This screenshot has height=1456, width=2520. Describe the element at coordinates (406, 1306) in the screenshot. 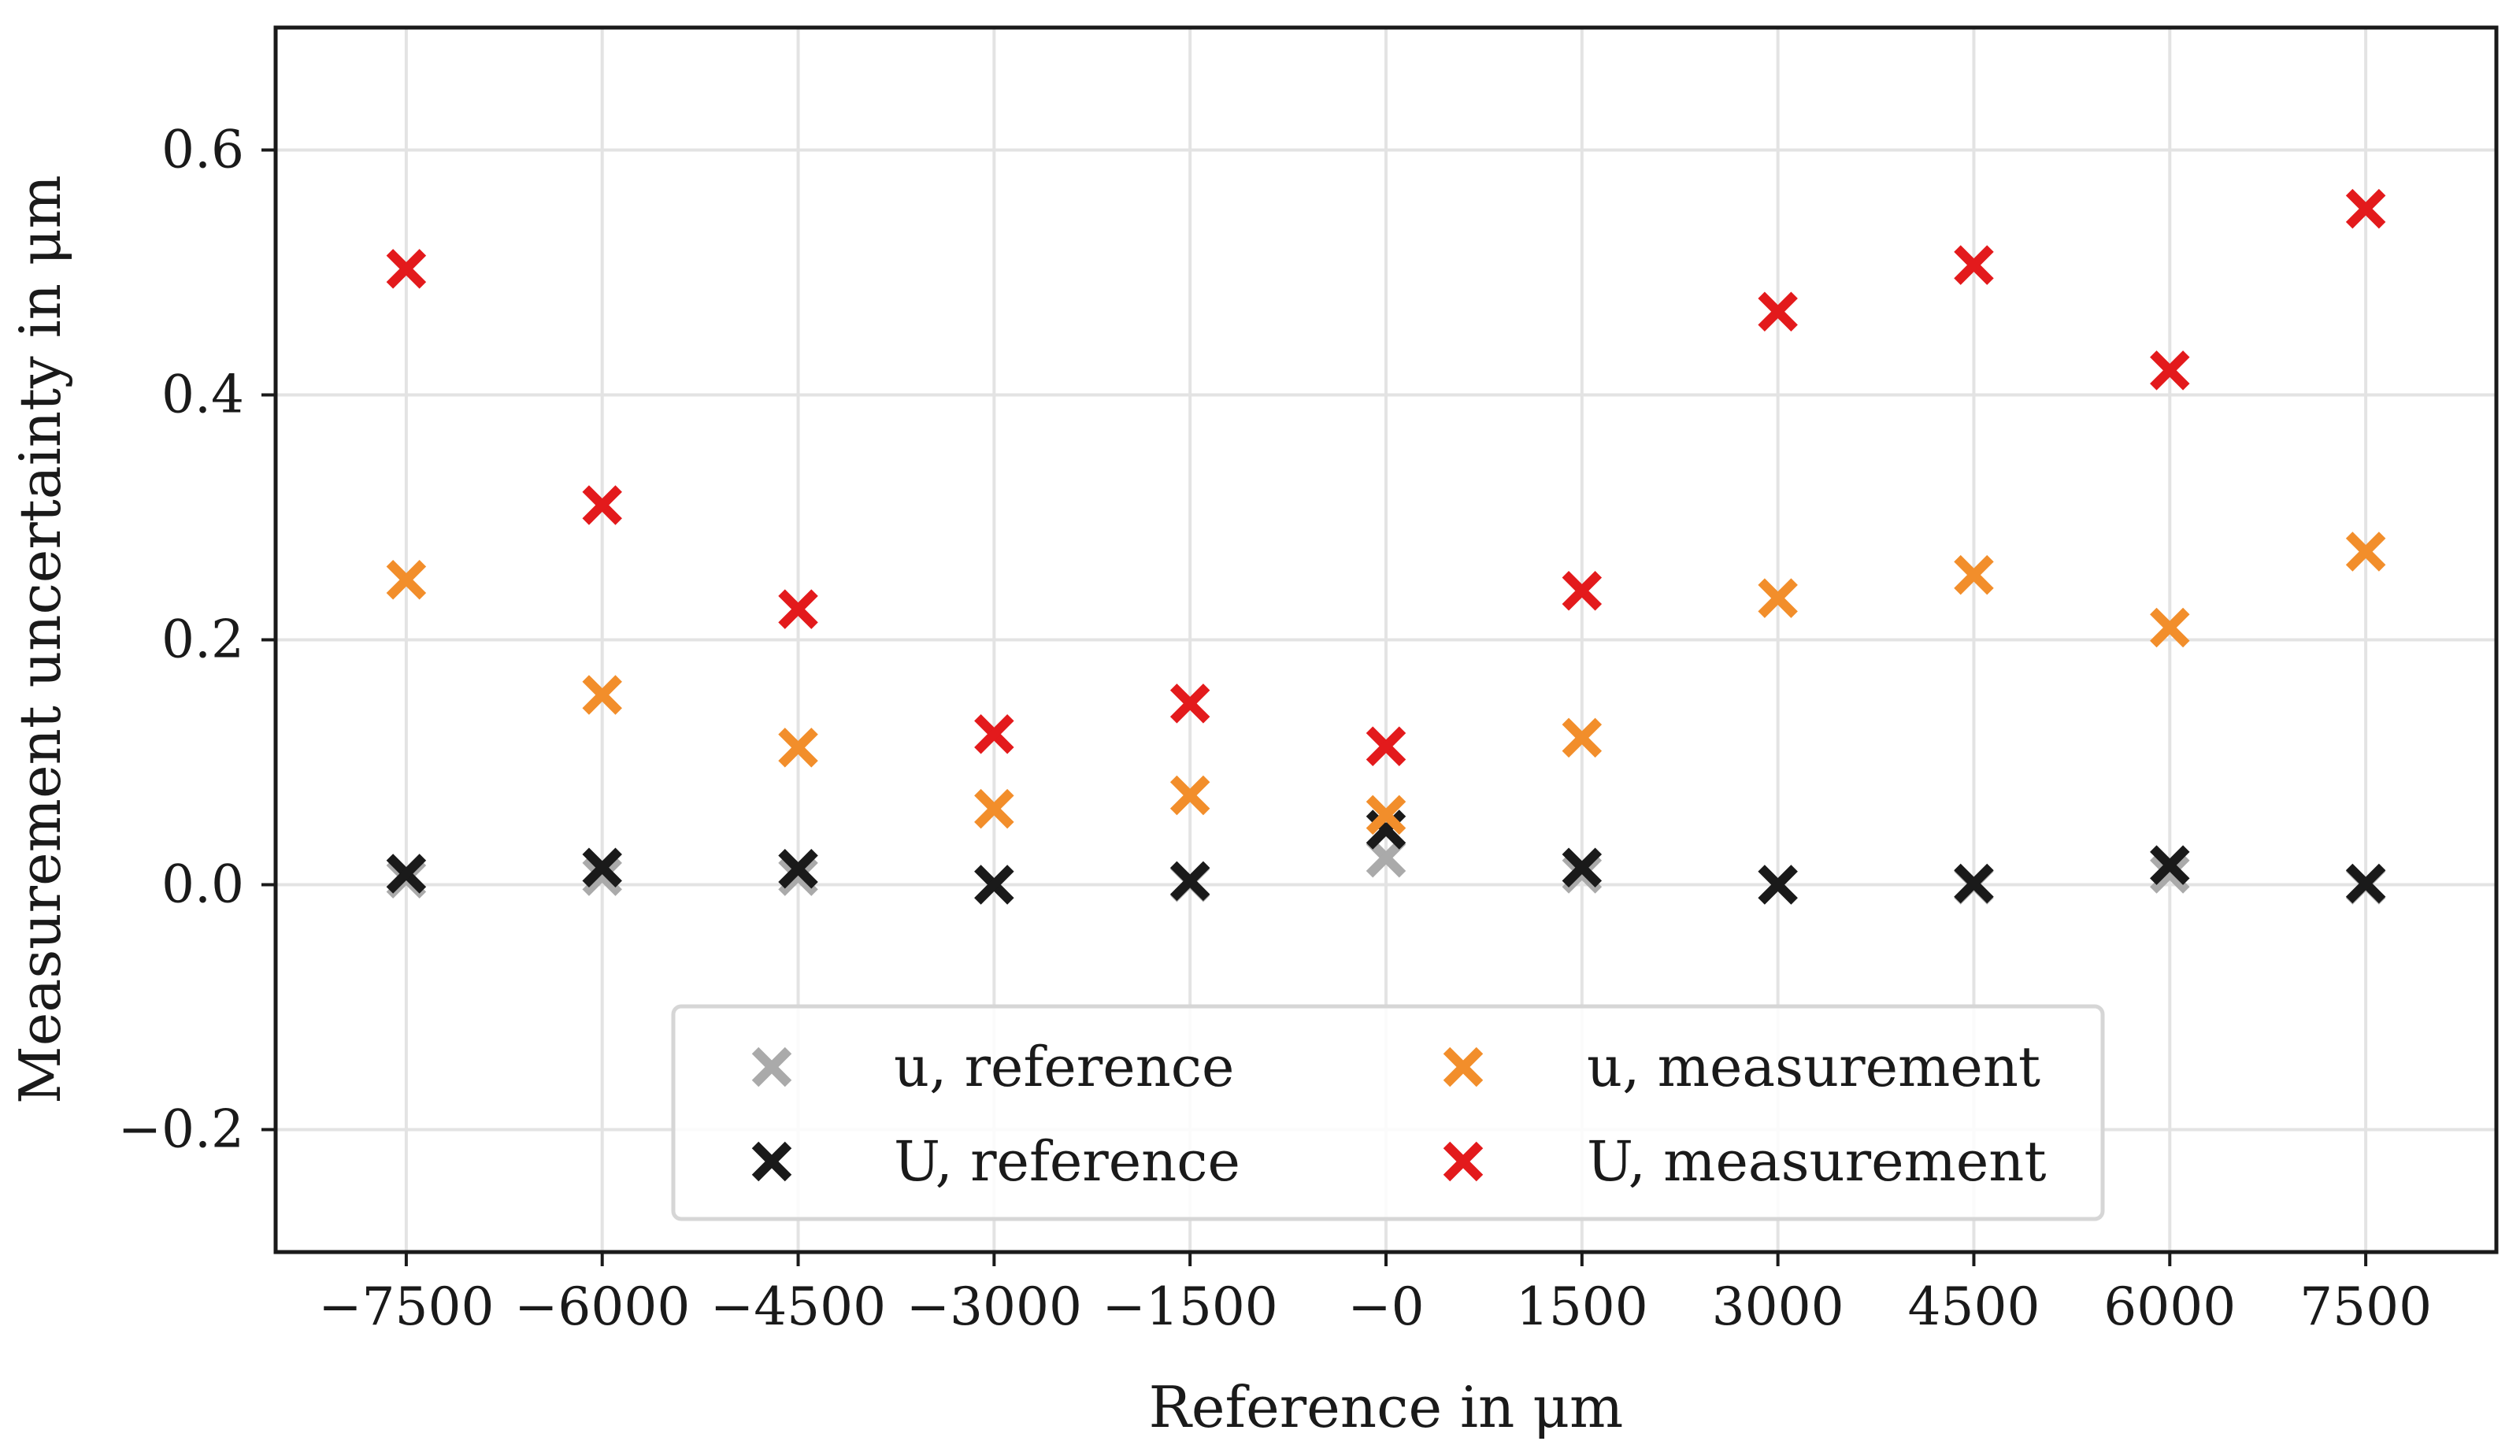

I see `x-tick-label: −7500` at that location.